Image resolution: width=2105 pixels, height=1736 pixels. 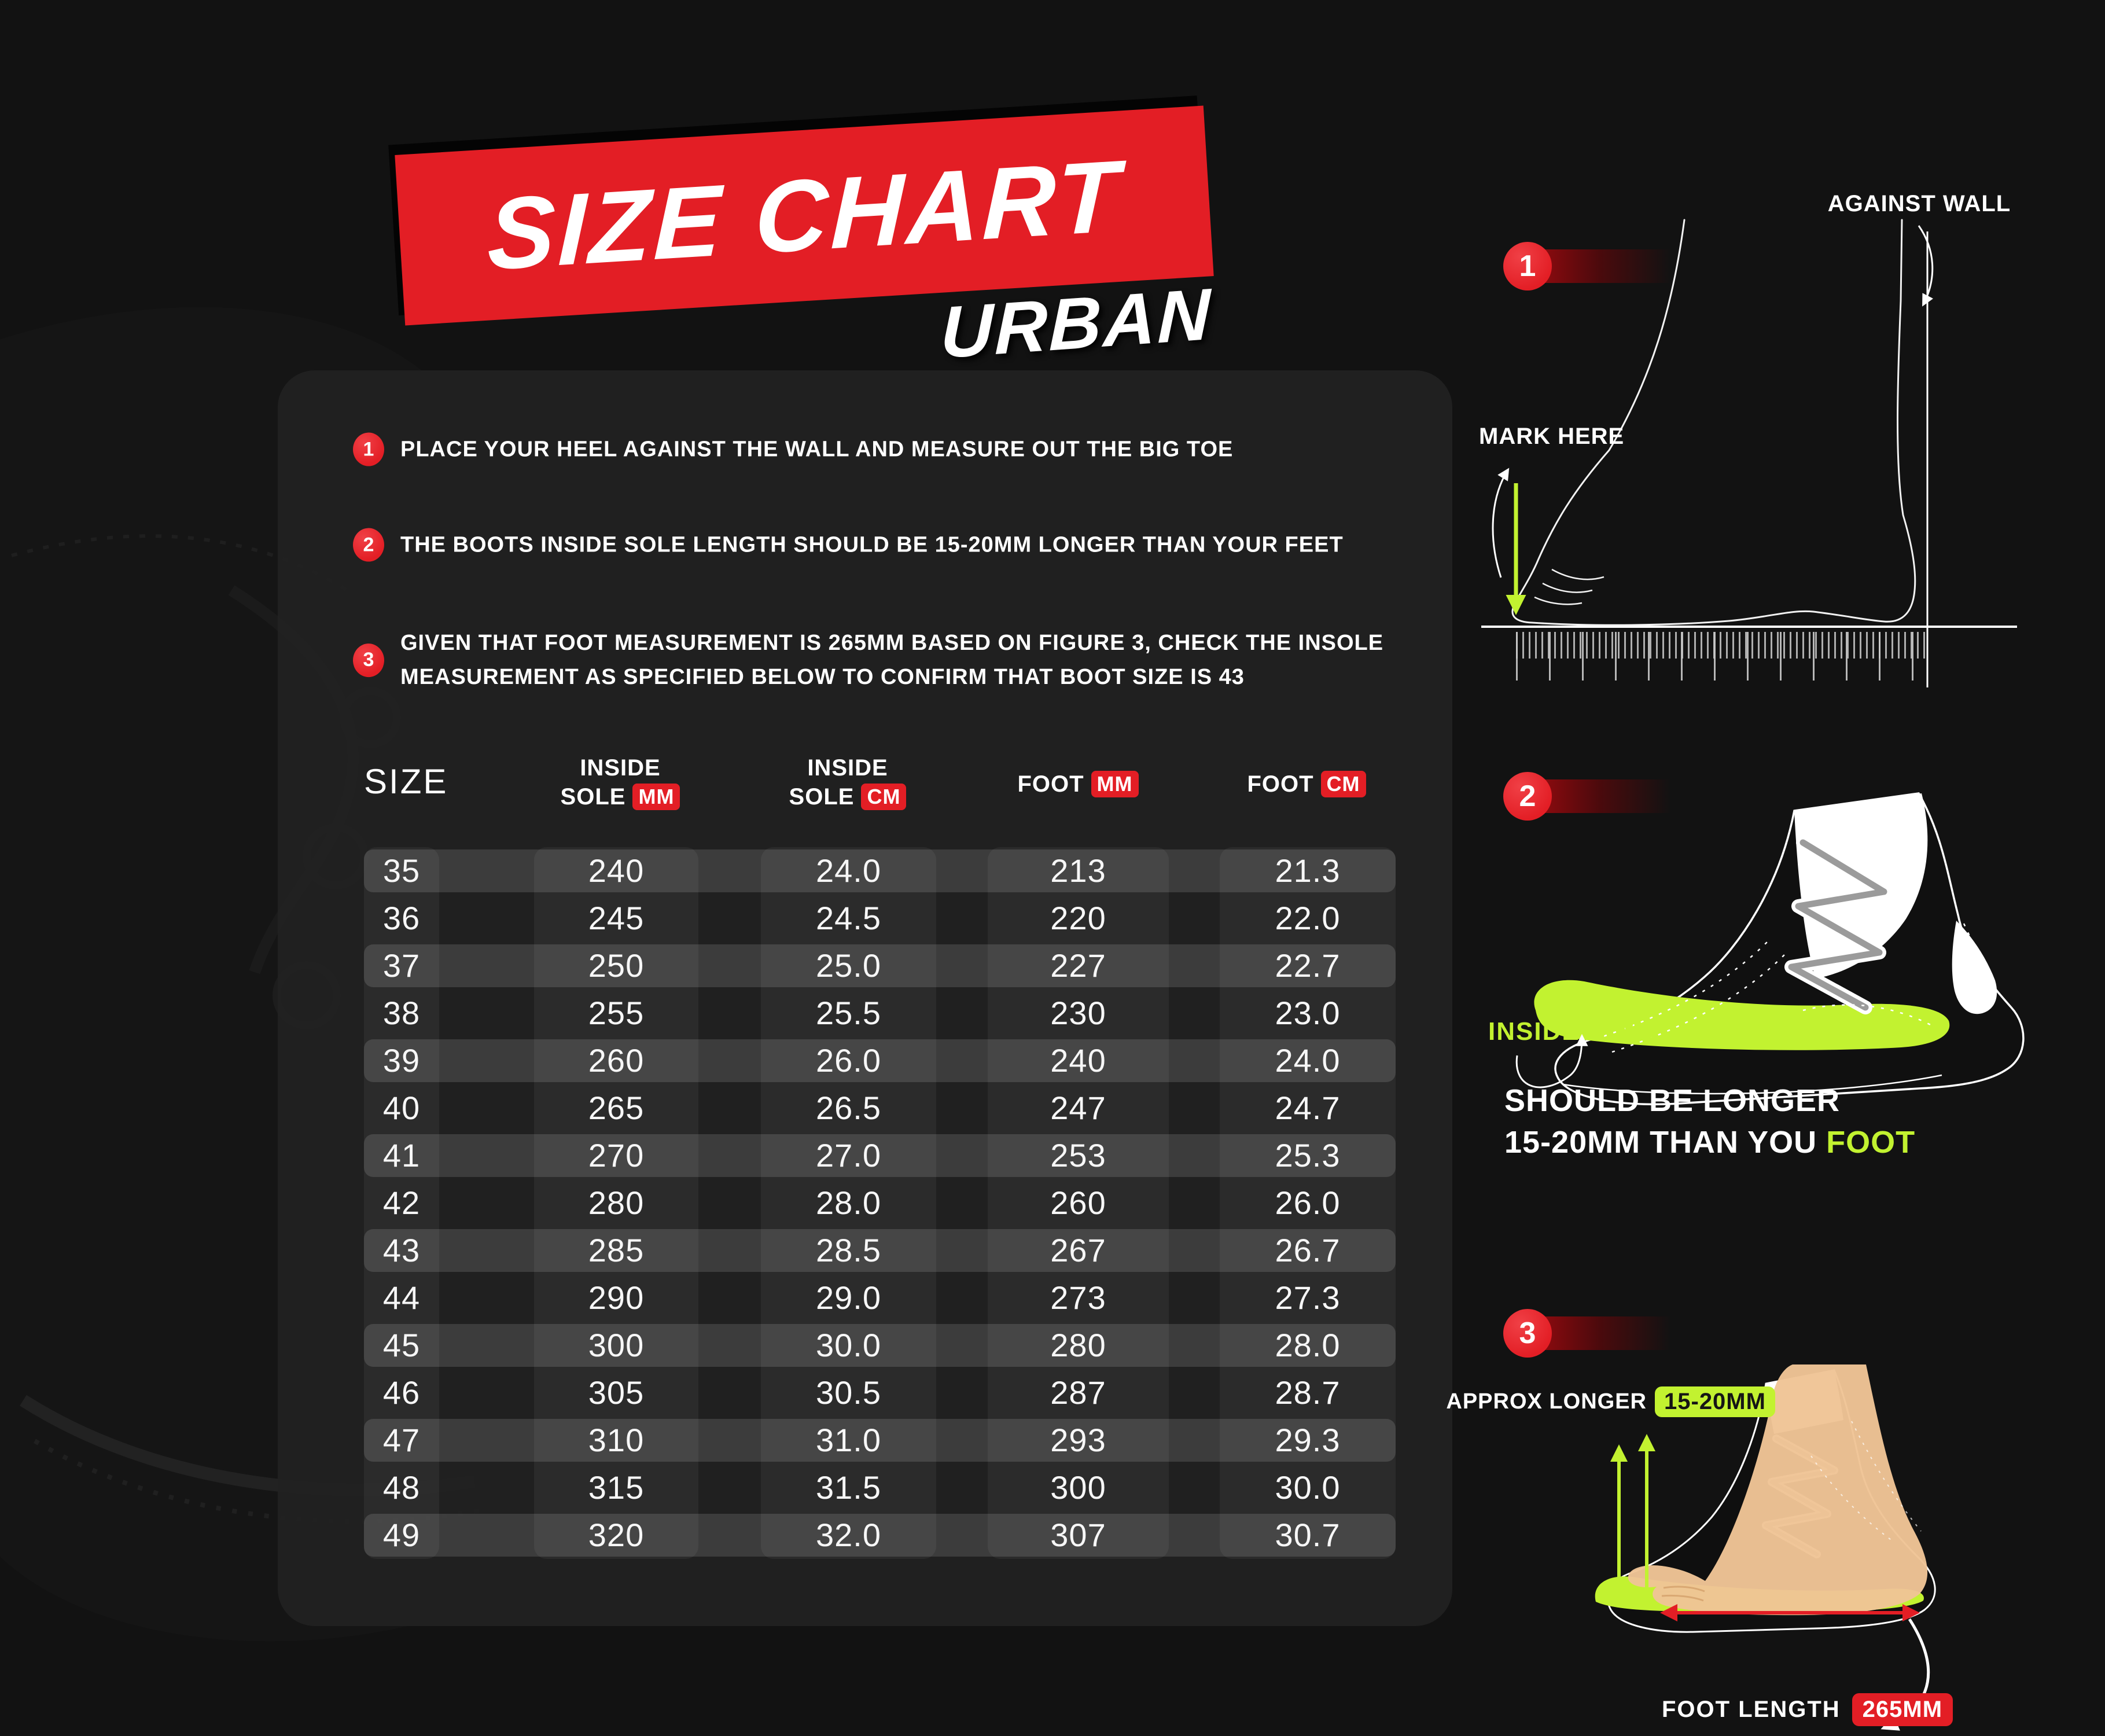 What do you see at coordinates (1752, 1084) in the screenshot?
I see `outsole-line` at bounding box center [1752, 1084].